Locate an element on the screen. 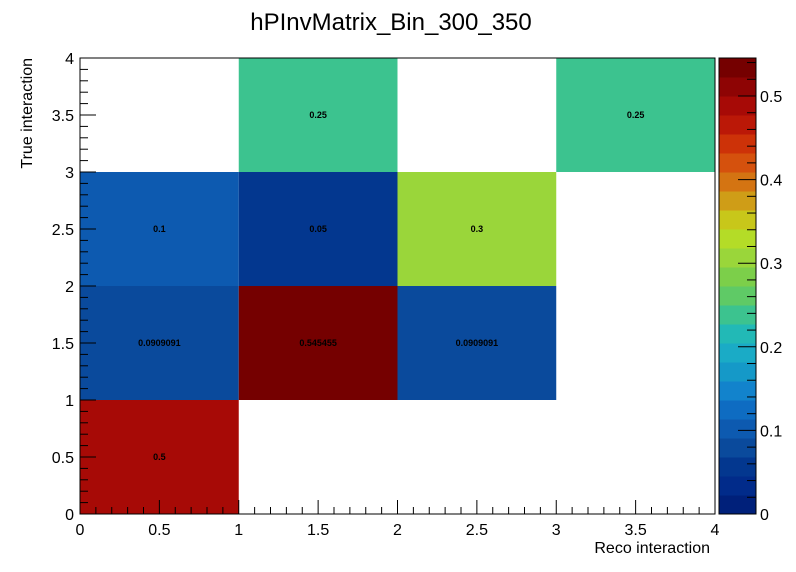 The width and height of the screenshot is (796, 572). x-tick-label: 0.5 is located at coordinates (159, 530).